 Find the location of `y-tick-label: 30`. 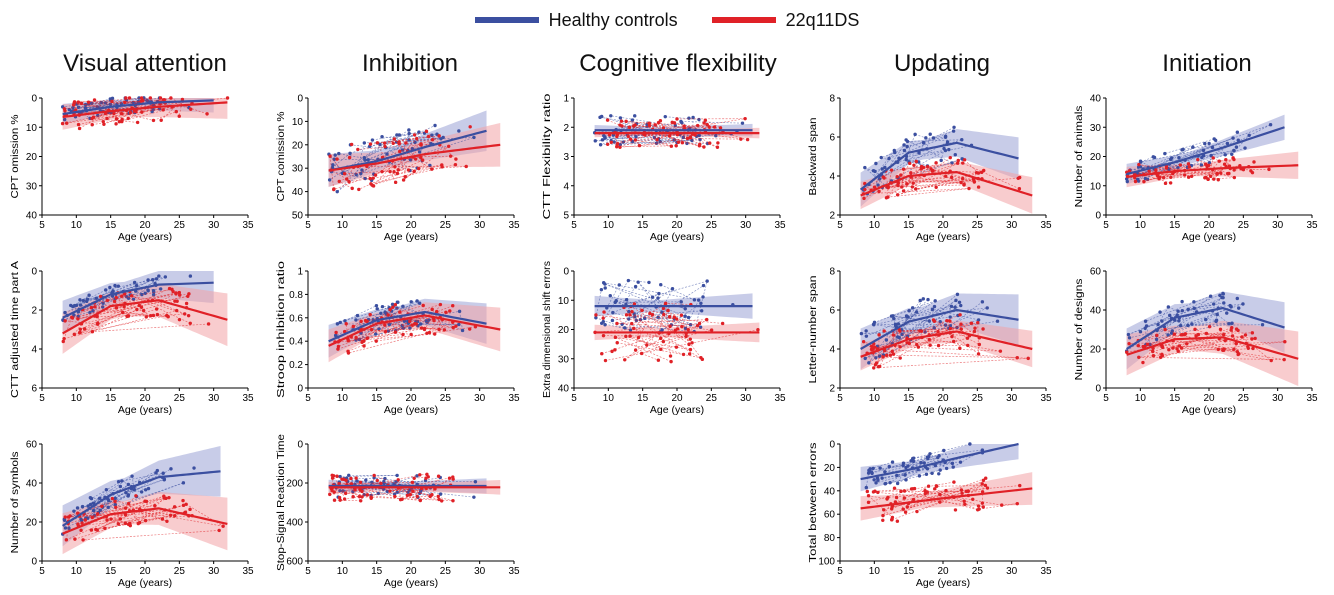

y-tick-label: 30 is located at coordinates (1096, 128).